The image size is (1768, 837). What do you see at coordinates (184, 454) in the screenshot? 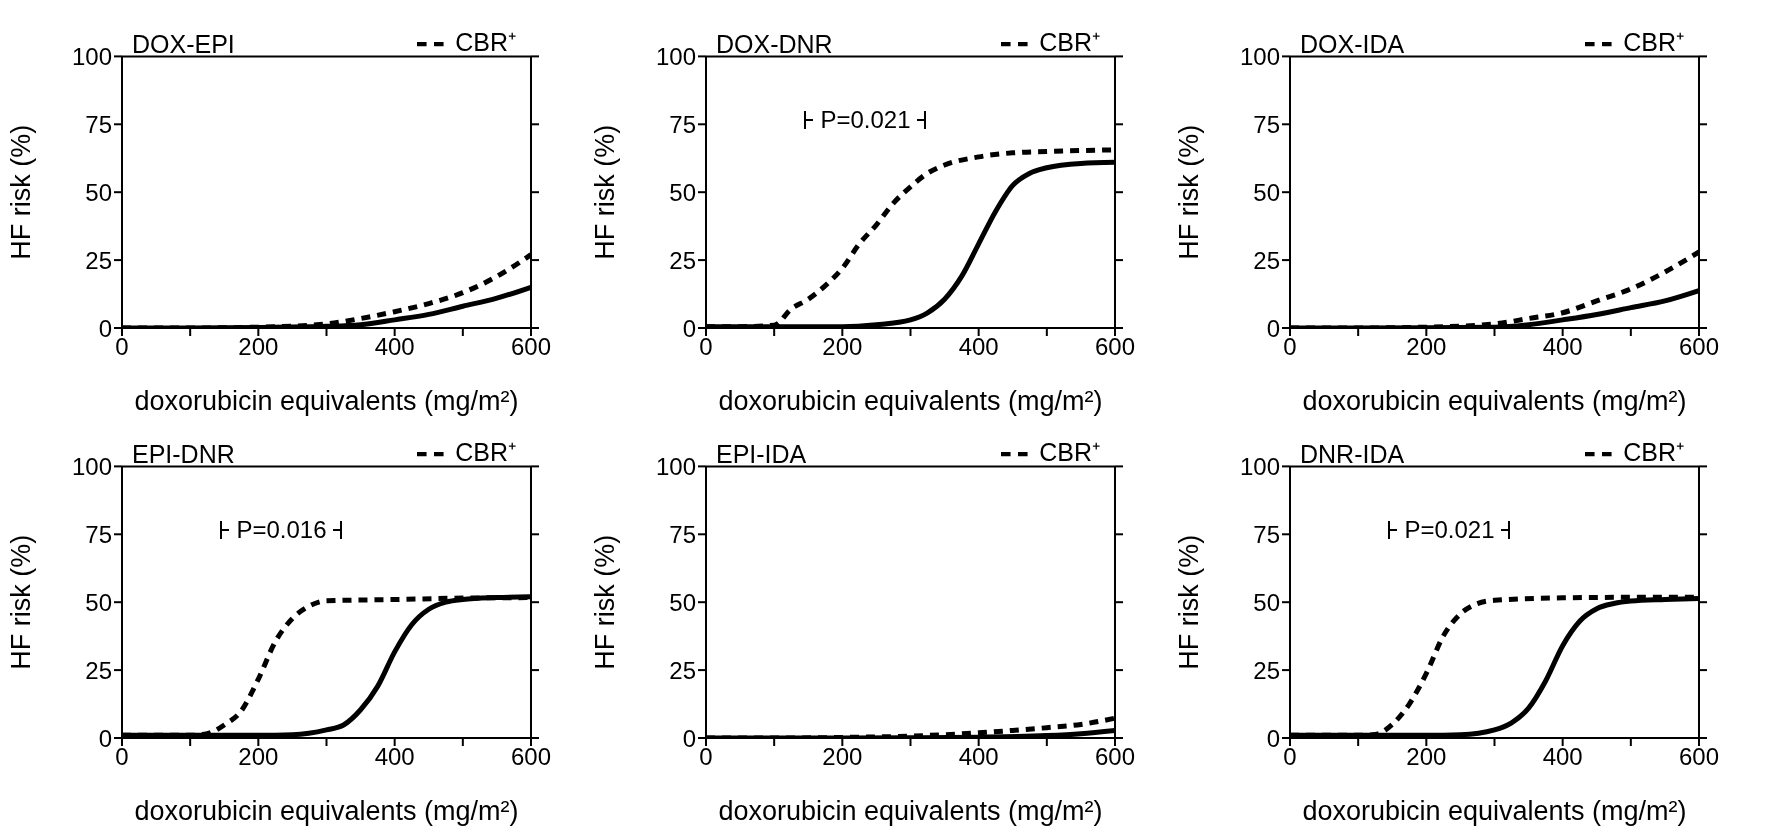
I see `chart-title: EPI-DNR` at bounding box center [184, 454].